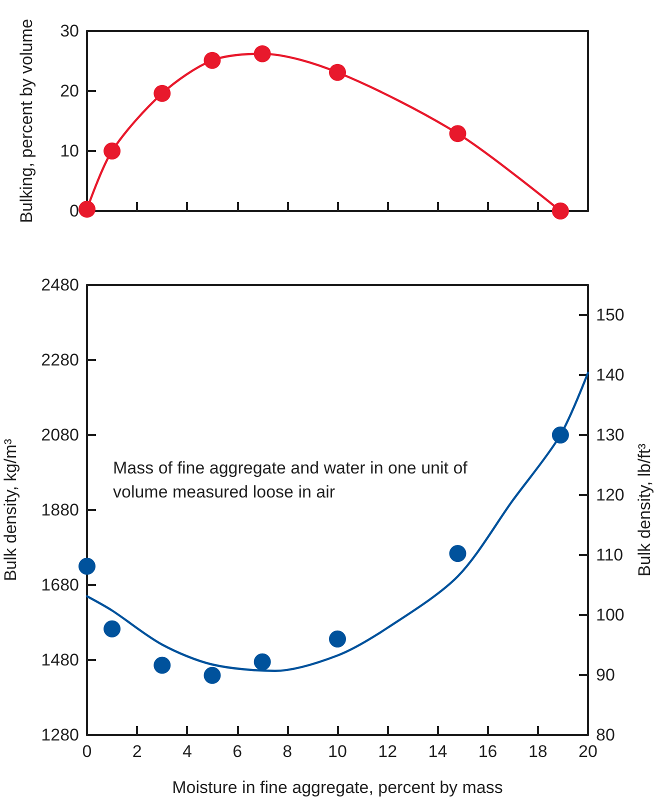  What do you see at coordinates (610, 435) in the screenshot?
I see `y2-tick-label: 130` at bounding box center [610, 435].